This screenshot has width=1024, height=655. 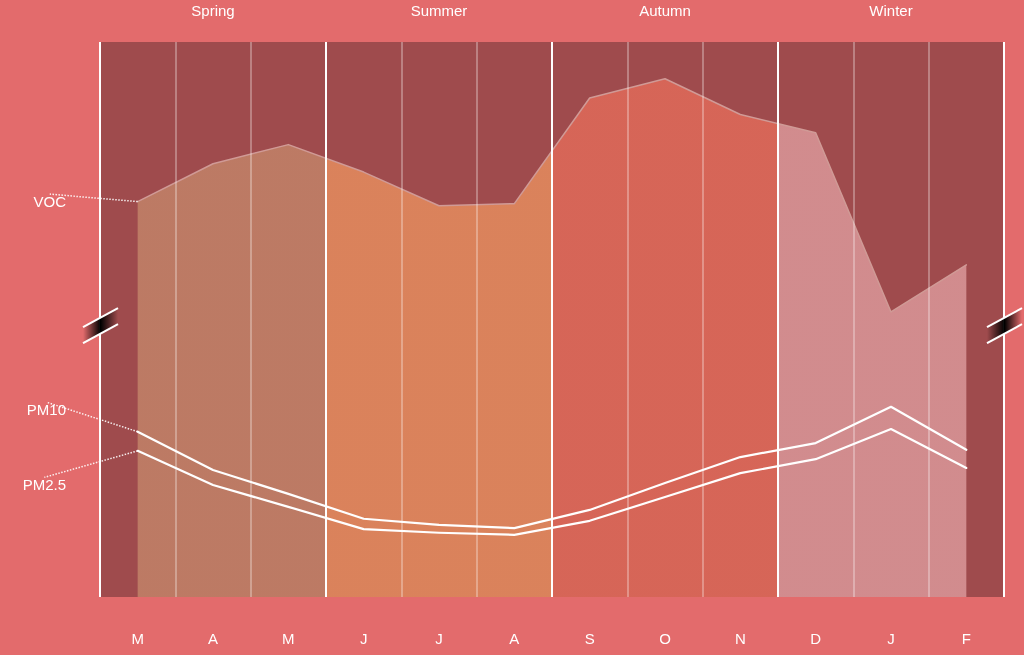 I want to click on x-tick-label: S, so click(x=589, y=638).